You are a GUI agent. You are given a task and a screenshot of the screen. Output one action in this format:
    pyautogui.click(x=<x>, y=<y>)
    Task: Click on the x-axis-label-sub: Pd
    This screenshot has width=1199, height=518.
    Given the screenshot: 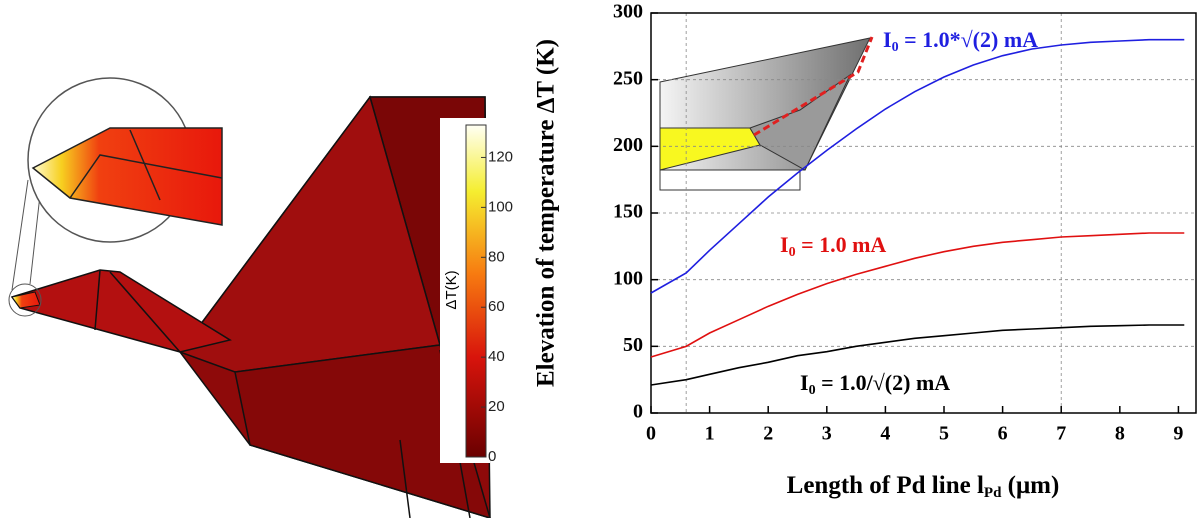 What is the action you would take?
    pyautogui.click(x=993, y=493)
    